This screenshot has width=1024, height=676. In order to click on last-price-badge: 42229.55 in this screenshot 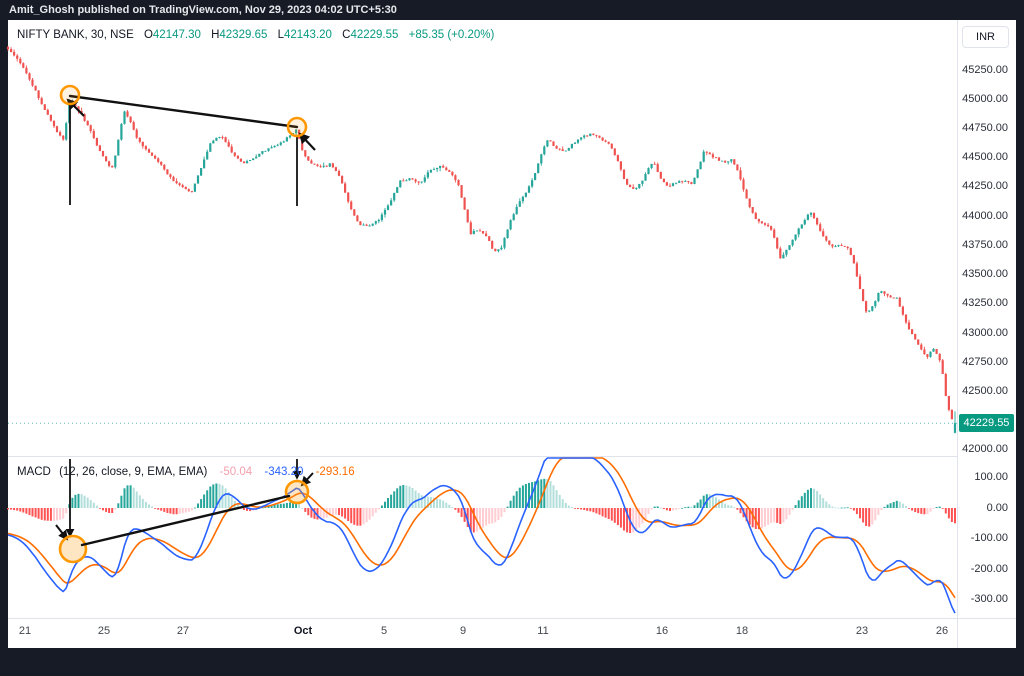, I will do `click(986, 423)`.